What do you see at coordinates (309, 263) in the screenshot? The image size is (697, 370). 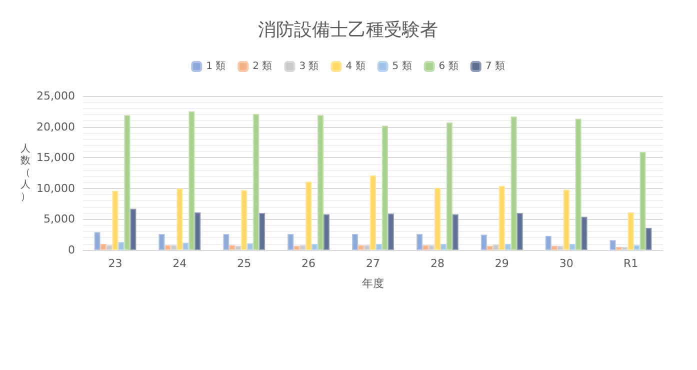 I see `x-tick-label: 26` at bounding box center [309, 263].